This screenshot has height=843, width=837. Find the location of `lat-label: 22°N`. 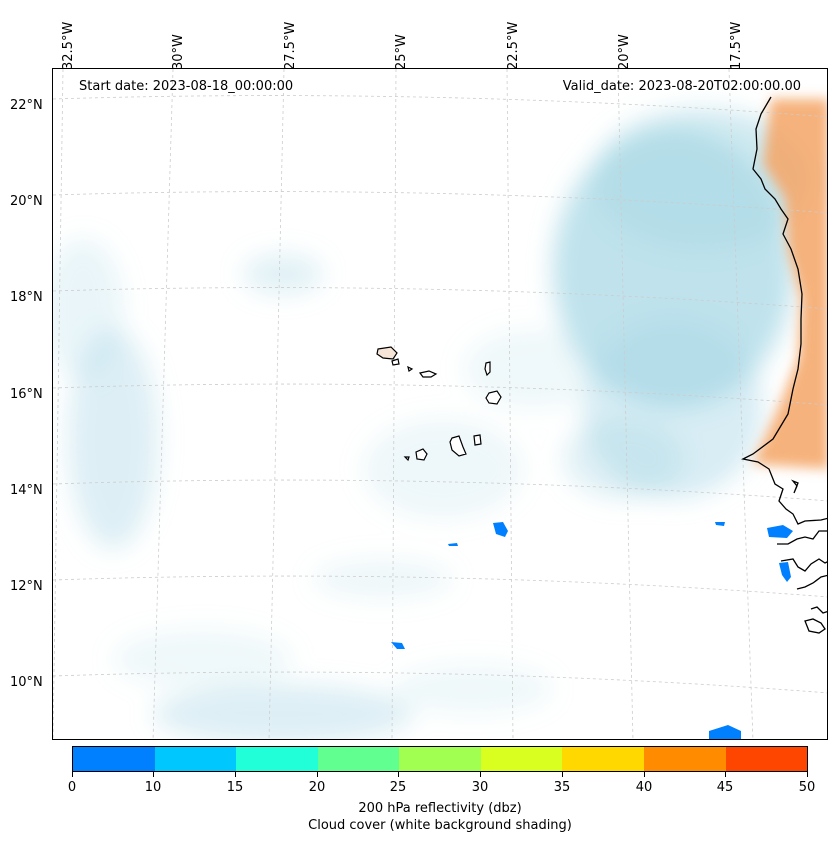

lat-label: 22°N is located at coordinates (26, 105).